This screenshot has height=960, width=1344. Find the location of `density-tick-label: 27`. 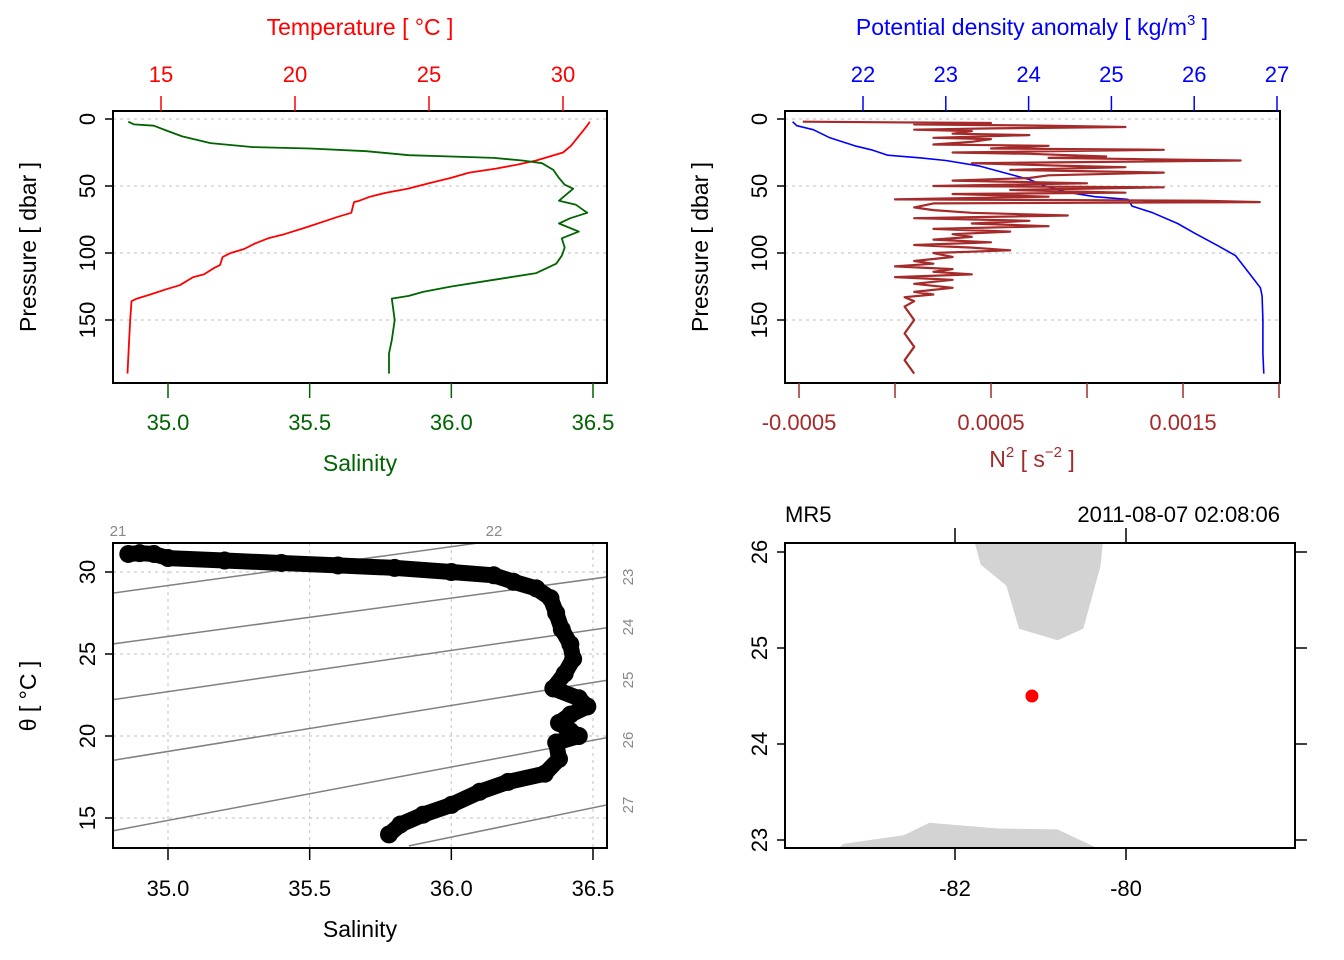

density-tick-label: 27 is located at coordinates (1277, 74).